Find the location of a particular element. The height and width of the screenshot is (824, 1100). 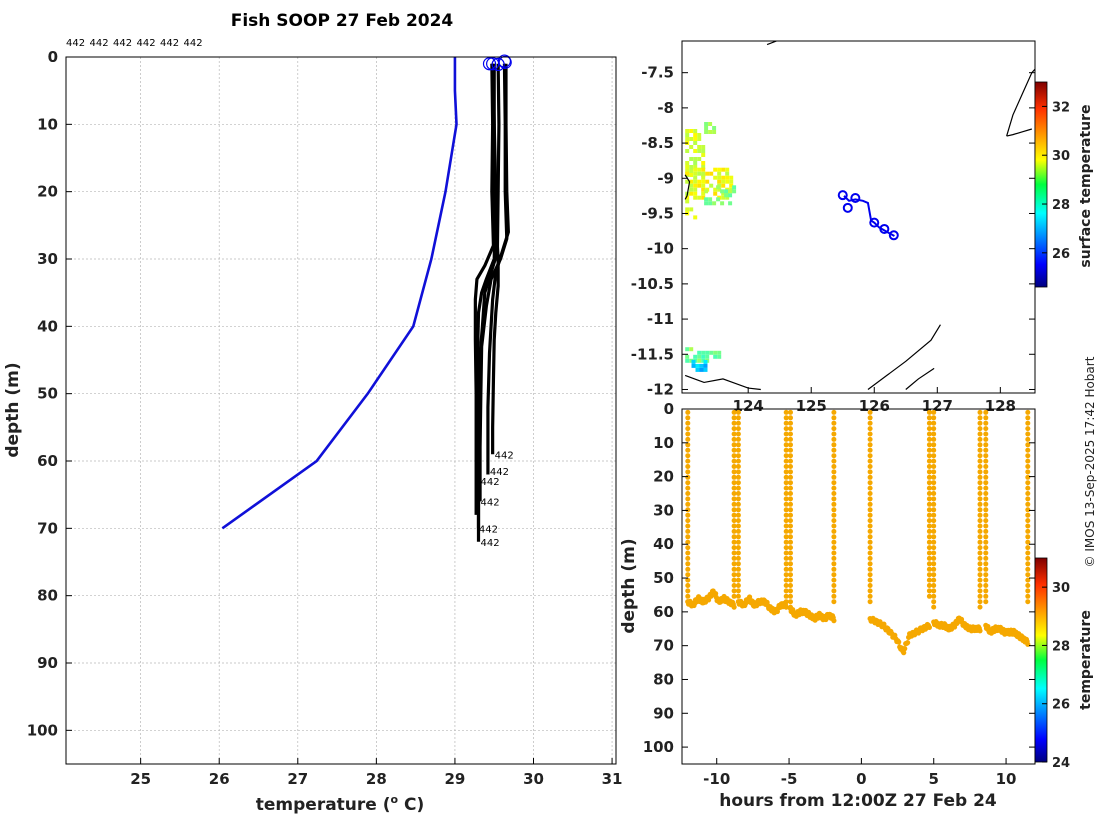

timeseries-y-tick-label: 40 is located at coordinates (663, 544).